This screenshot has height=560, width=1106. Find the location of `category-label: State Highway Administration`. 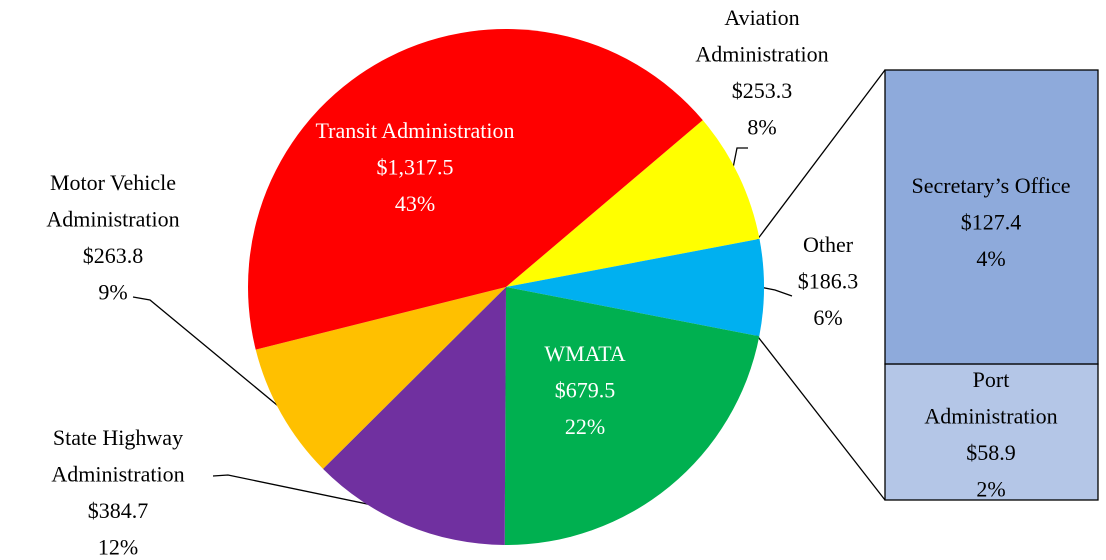

category-label: State Highway Administration is located at coordinates (117, 456).